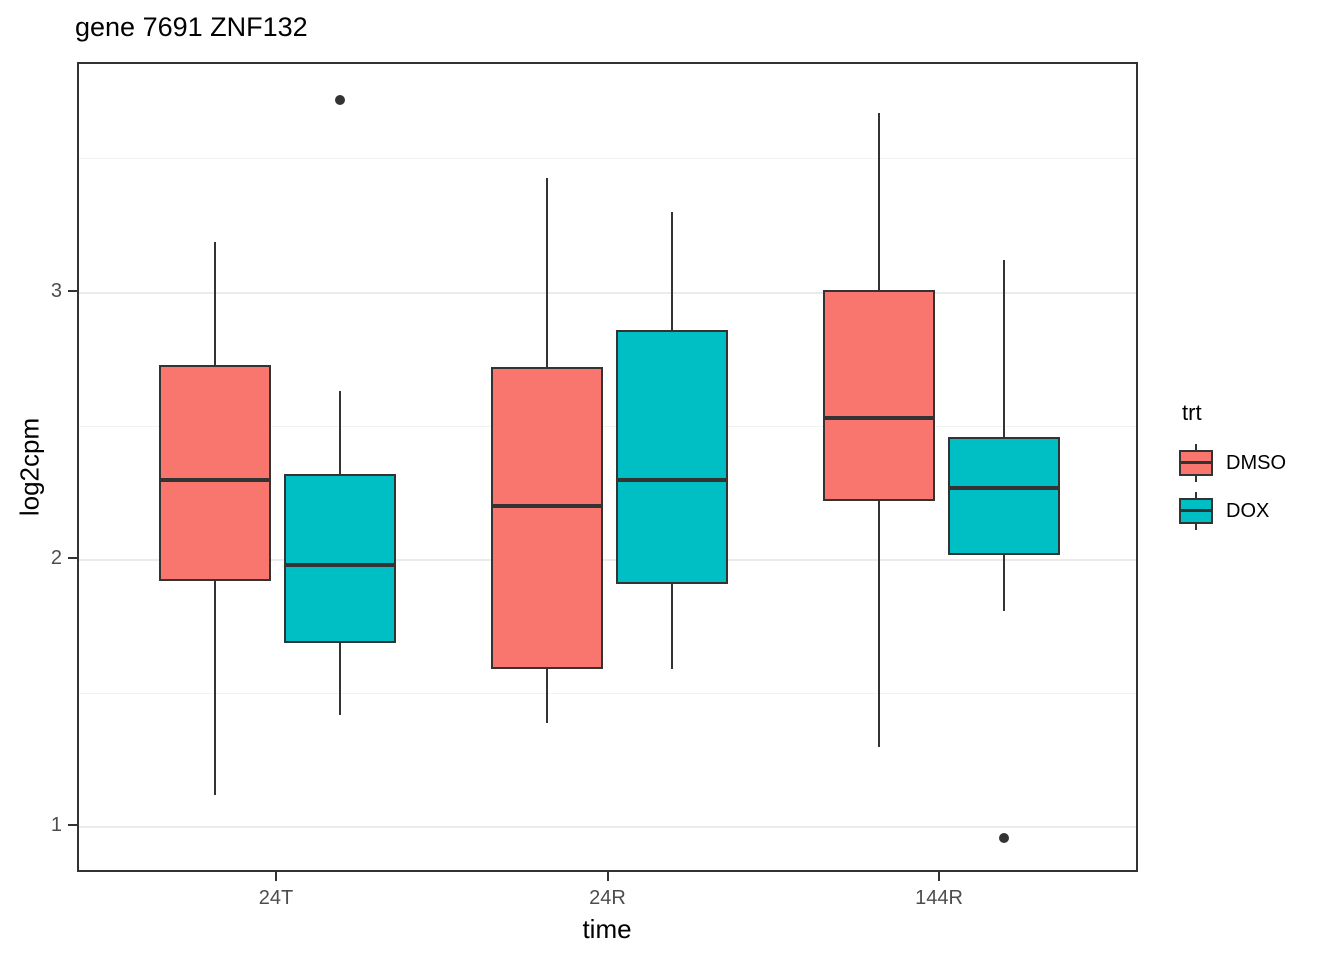 The image size is (1344, 960). What do you see at coordinates (607, 929) in the screenshot?
I see `x-axis-title: time` at bounding box center [607, 929].